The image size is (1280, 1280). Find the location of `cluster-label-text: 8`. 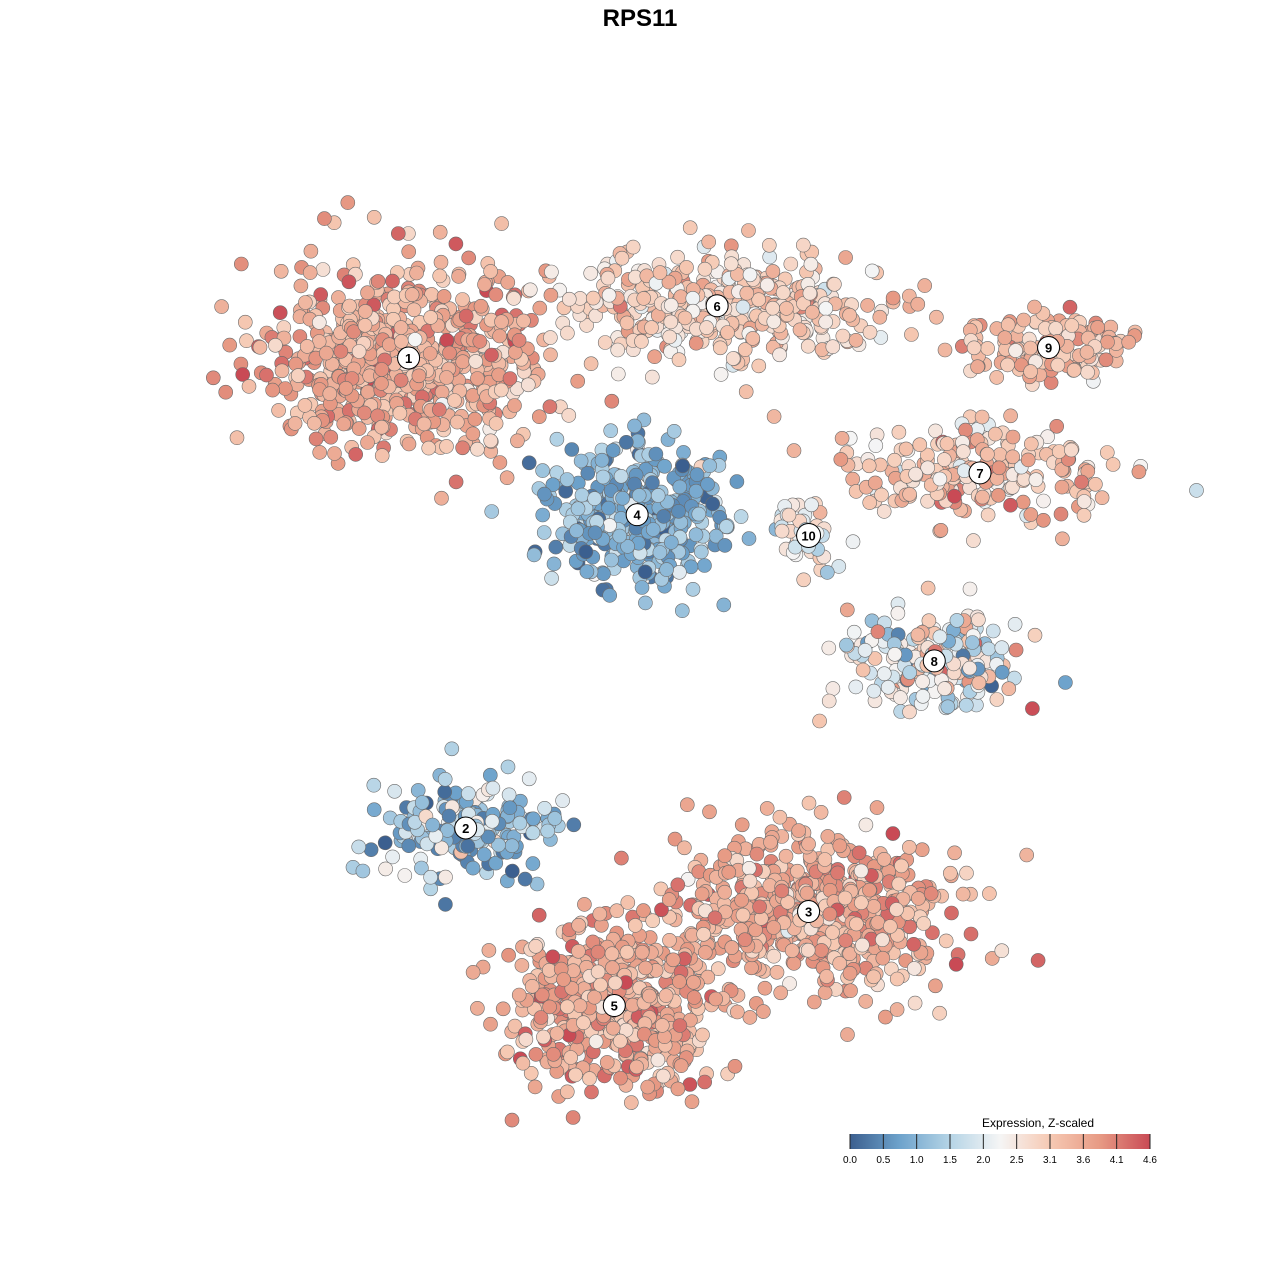

cluster-label-text: 8 is located at coordinates (934, 661).